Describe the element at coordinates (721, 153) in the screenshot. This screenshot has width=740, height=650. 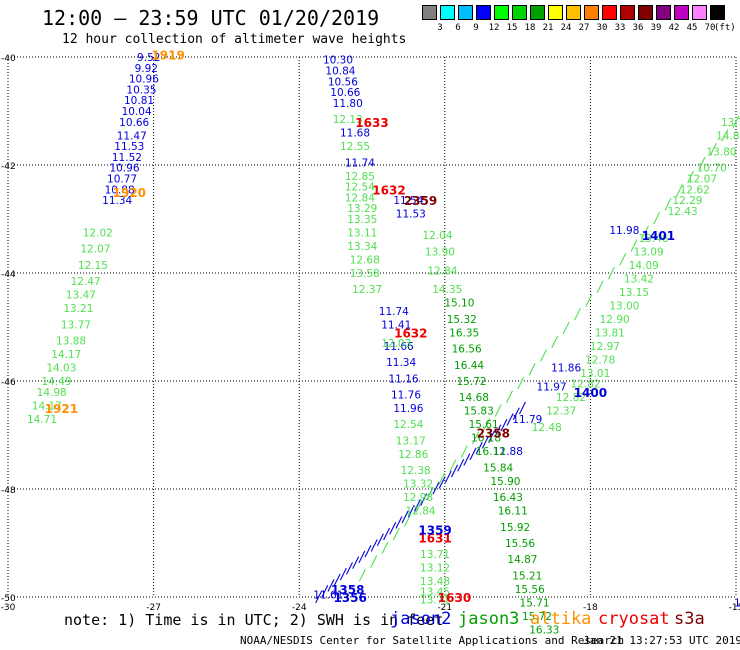
I see `wave-height-label: 13.80` at that location.